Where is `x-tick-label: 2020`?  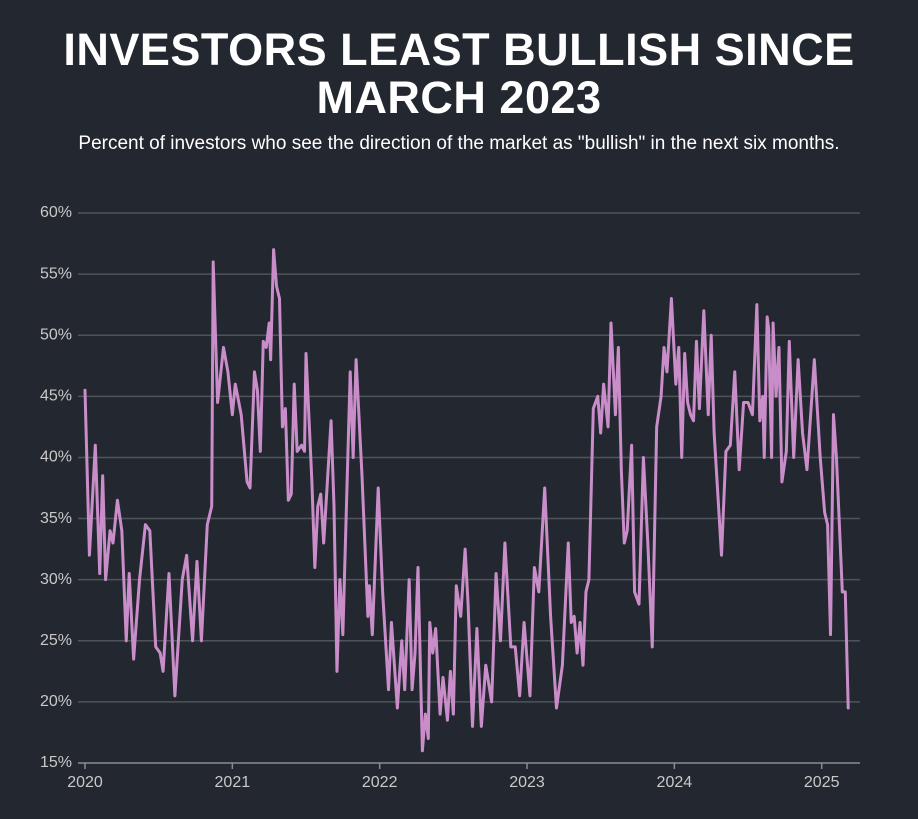 x-tick-label: 2020 is located at coordinates (85, 782).